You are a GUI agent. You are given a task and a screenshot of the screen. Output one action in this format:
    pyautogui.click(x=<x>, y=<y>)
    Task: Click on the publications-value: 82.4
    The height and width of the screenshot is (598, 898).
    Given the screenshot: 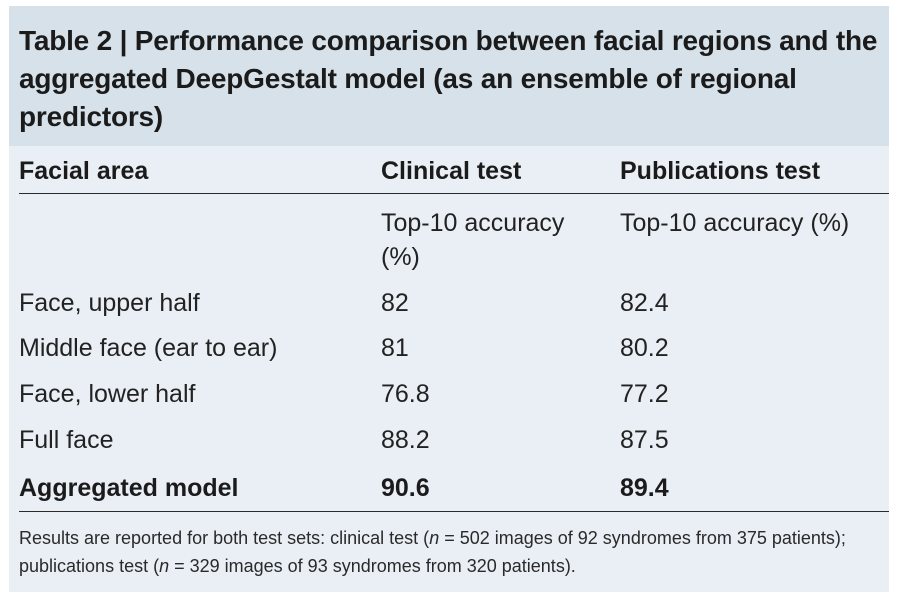 What is the action you would take?
    pyautogui.click(x=644, y=303)
    